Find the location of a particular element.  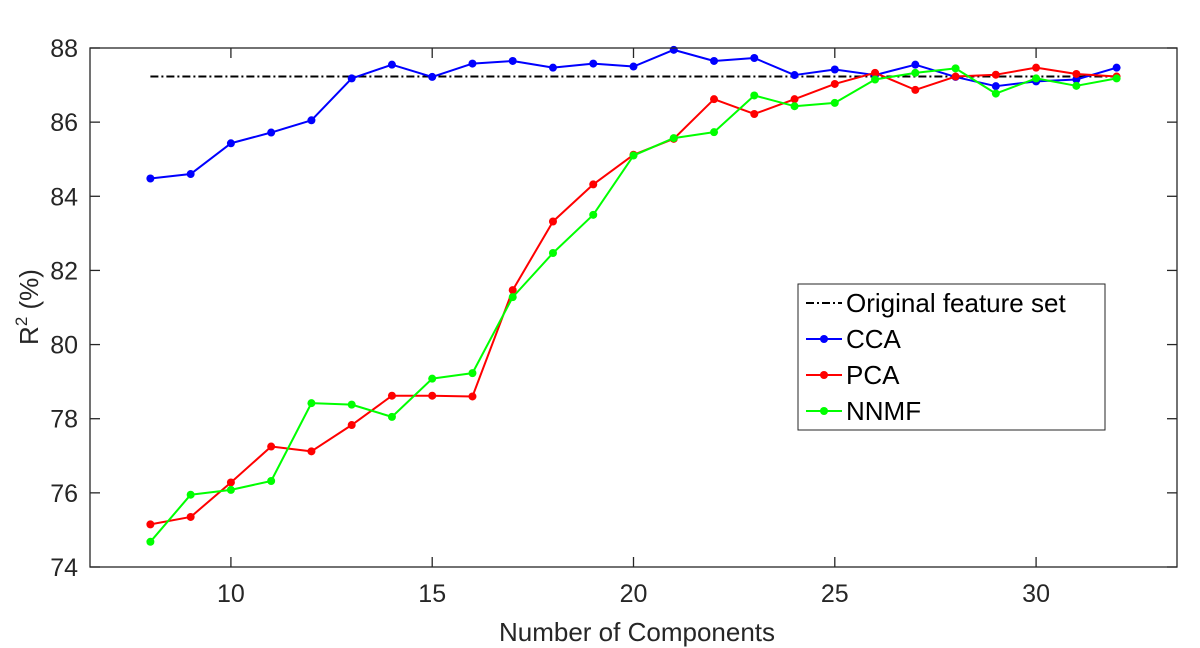

legend-label-pca: PCA is located at coordinates (873, 375).